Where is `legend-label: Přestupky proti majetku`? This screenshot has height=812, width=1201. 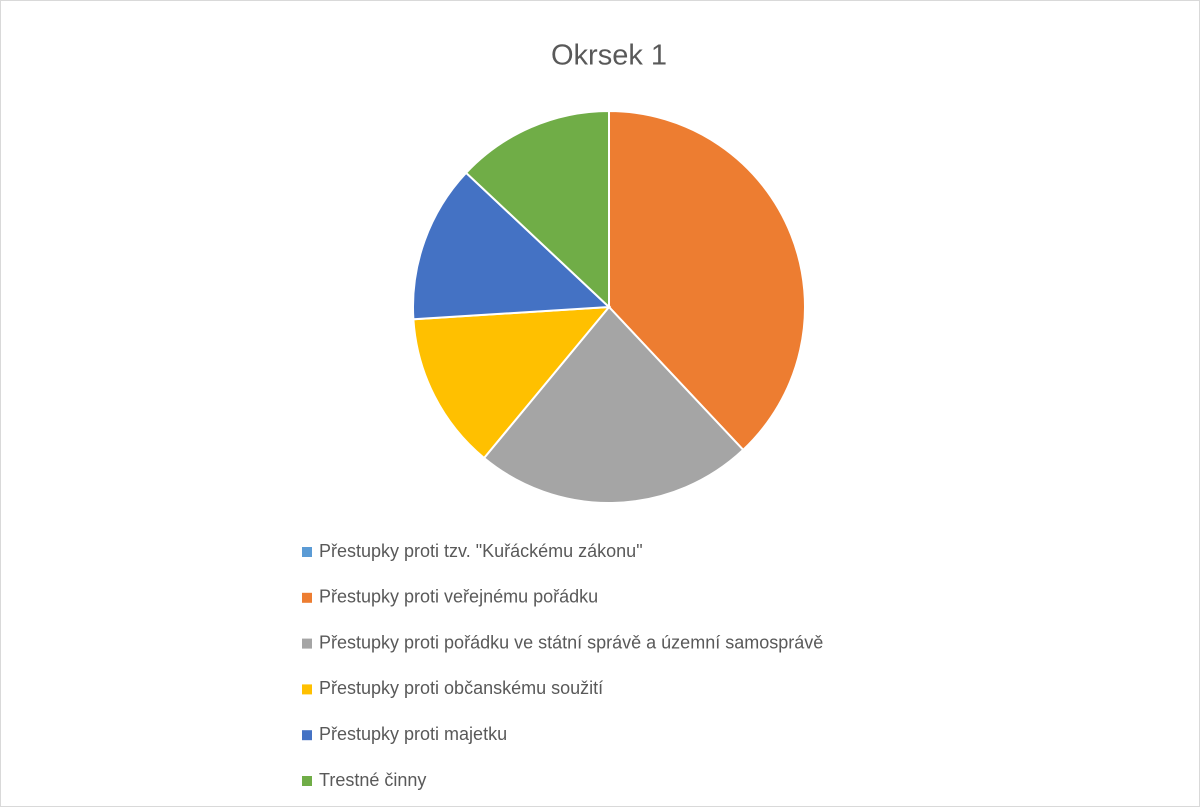
legend-label: Přestupky proti majetku is located at coordinates (413, 734).